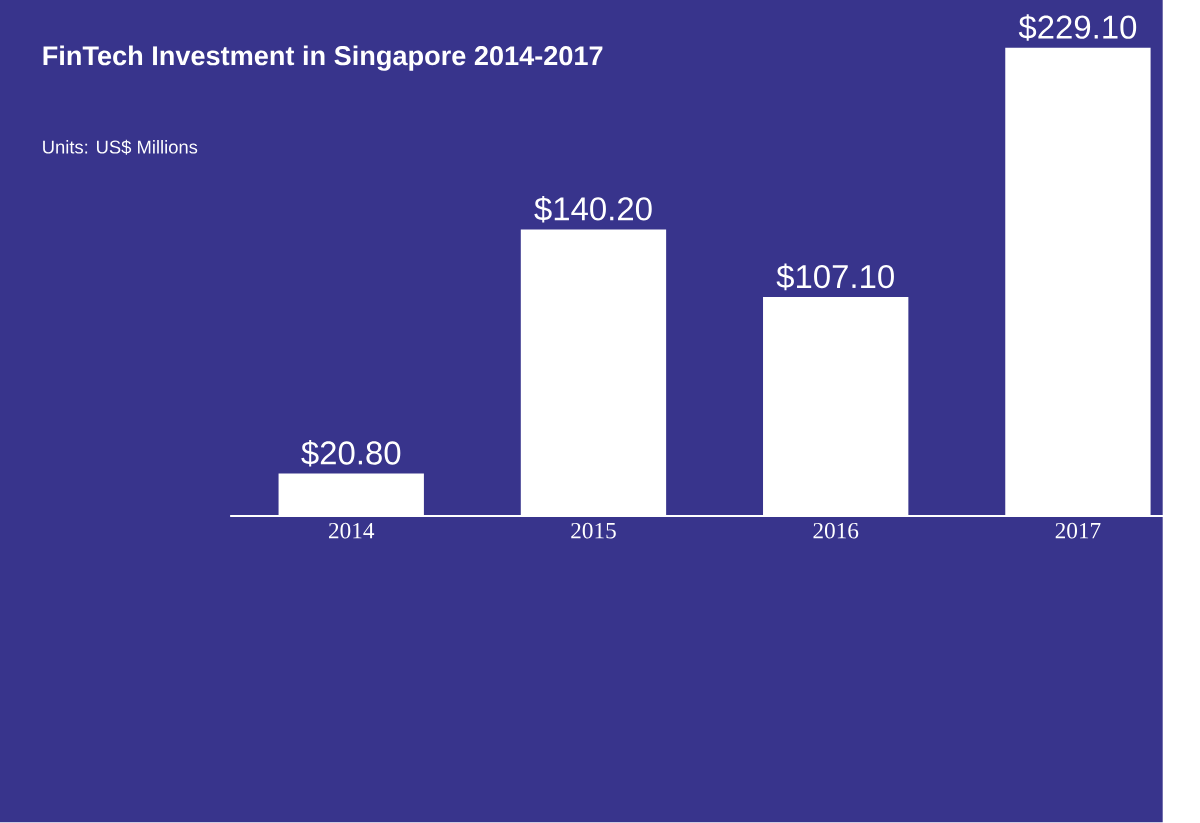 This screenshot has width=1200, height=823. Describe the element at coordinates (1078, 531) in the screenshot. I see `x-tick-label: 2017` at that location.